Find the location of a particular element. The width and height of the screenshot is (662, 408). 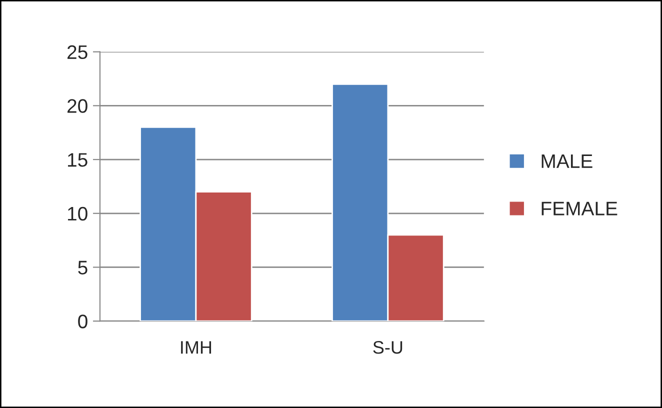

y-tick-label: 10 is located at coordinates (78, 213).